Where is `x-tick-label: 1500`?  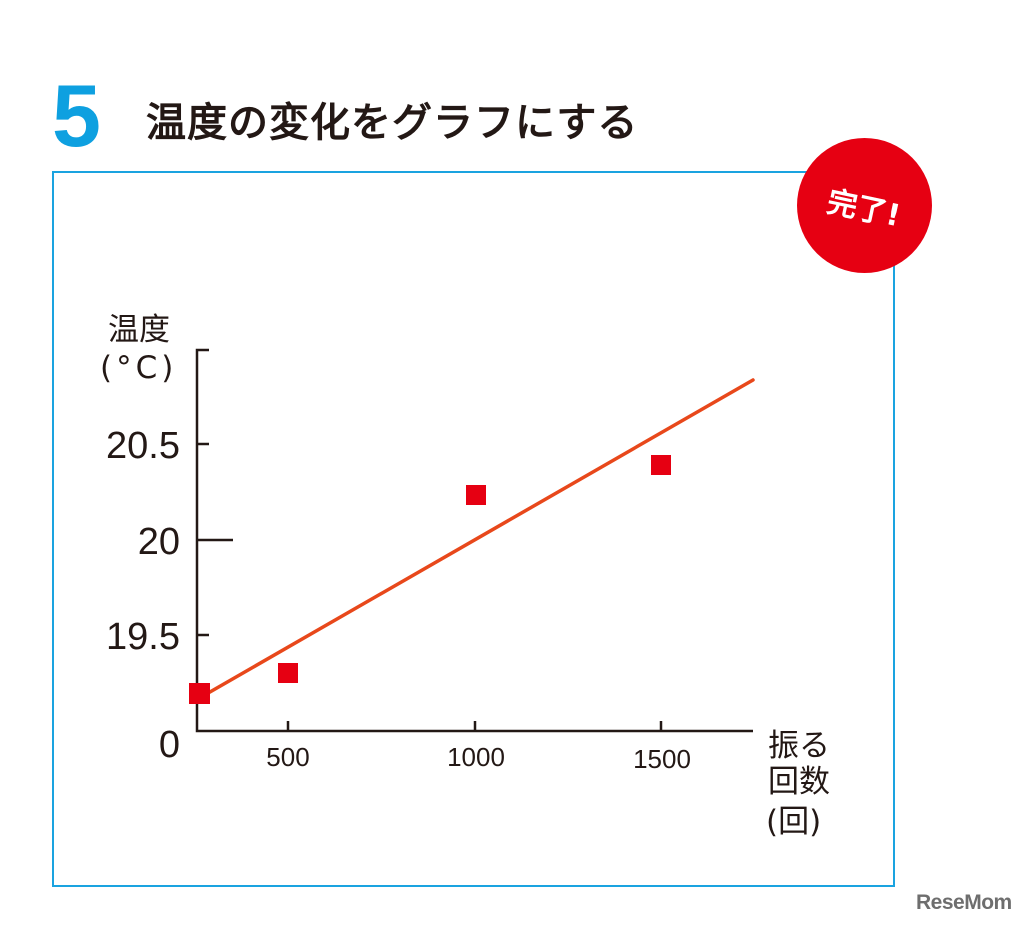 x-tick-label: 1500 is located at coordinates (662, 759).